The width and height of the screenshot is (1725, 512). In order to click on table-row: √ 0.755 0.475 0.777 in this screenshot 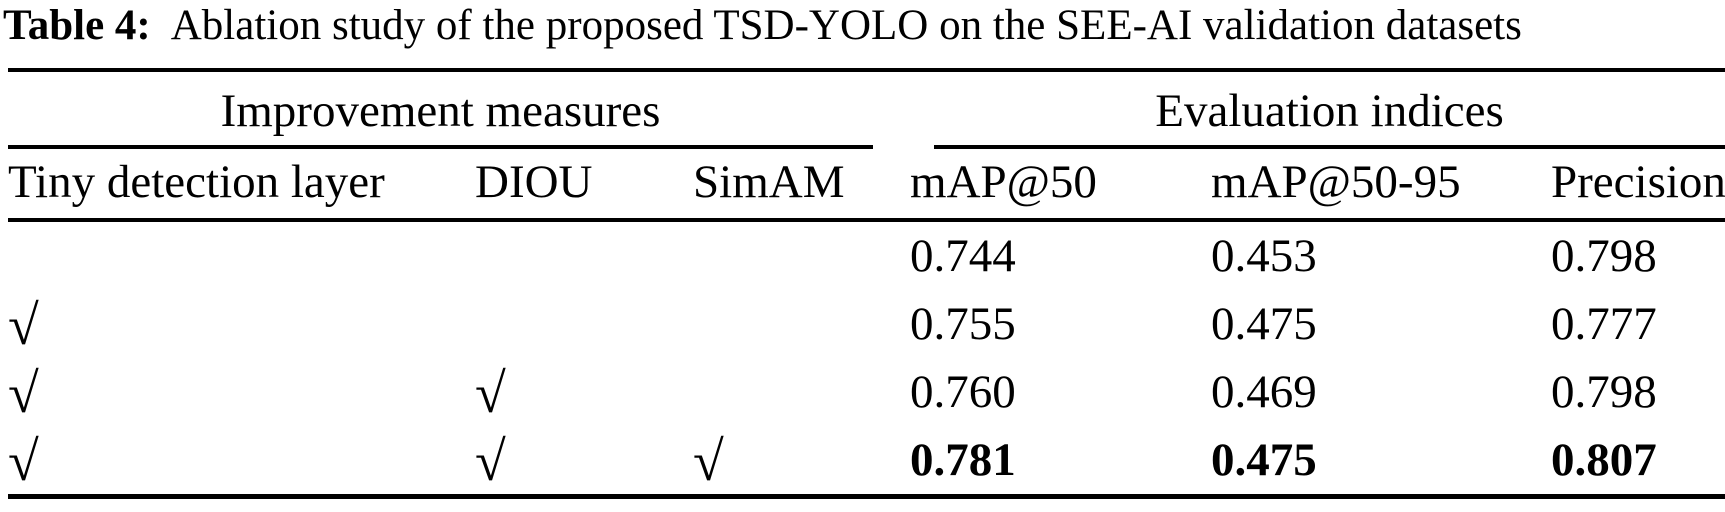, I will do `click(866, 324)`.